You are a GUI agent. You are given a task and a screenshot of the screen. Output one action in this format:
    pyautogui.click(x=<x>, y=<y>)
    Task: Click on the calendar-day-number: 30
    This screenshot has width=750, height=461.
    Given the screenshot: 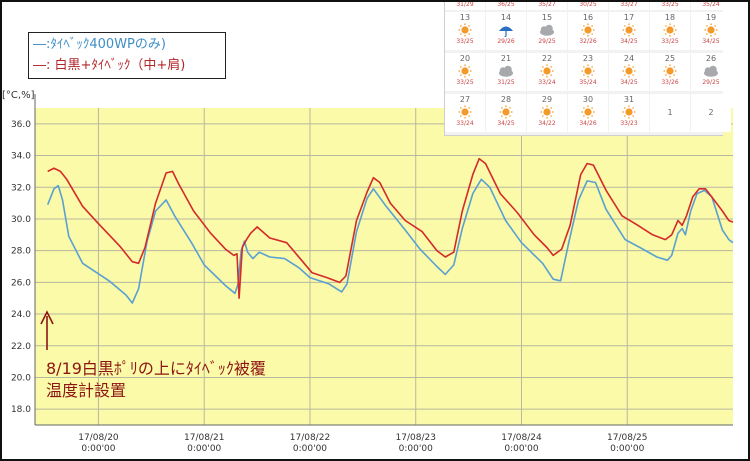 What is the action you would take?
    pyautogui.click(x=588, y=99)
    